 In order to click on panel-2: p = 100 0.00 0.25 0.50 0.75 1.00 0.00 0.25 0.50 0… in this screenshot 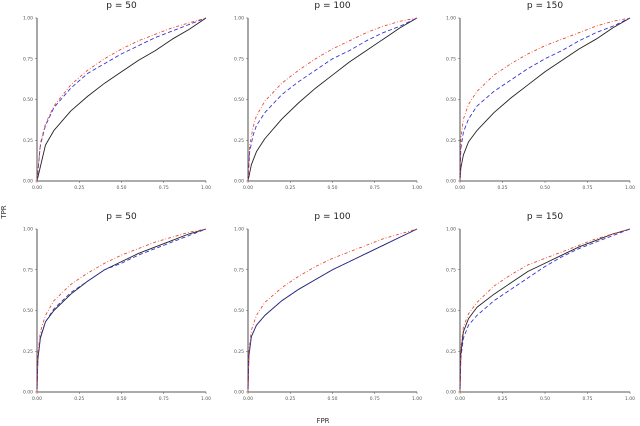, I will do `click(328, 96)`.